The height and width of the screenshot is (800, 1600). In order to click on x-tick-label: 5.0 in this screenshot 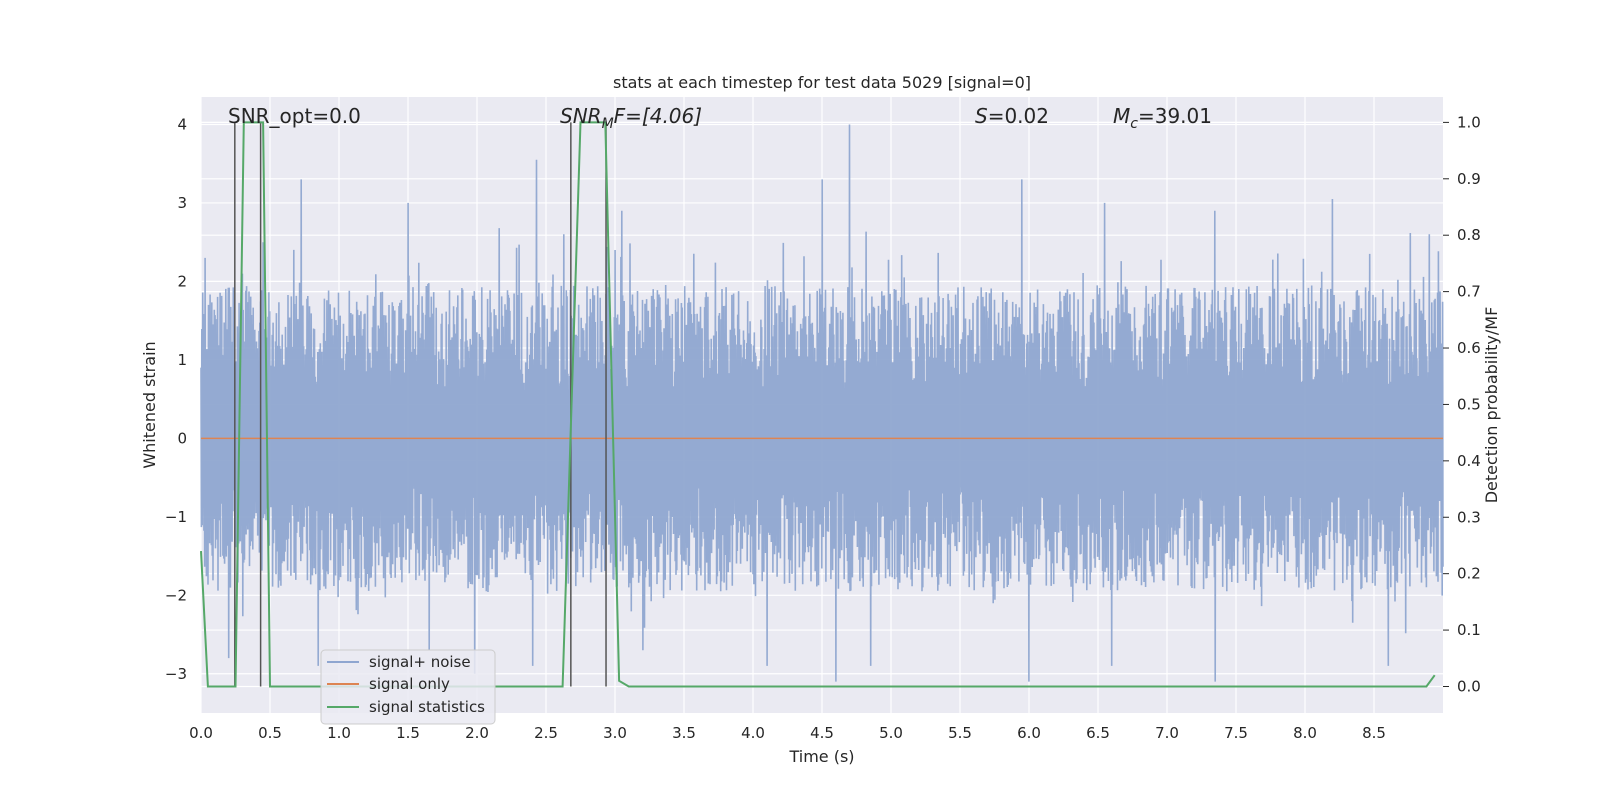, I will do `click(891, 733)`.